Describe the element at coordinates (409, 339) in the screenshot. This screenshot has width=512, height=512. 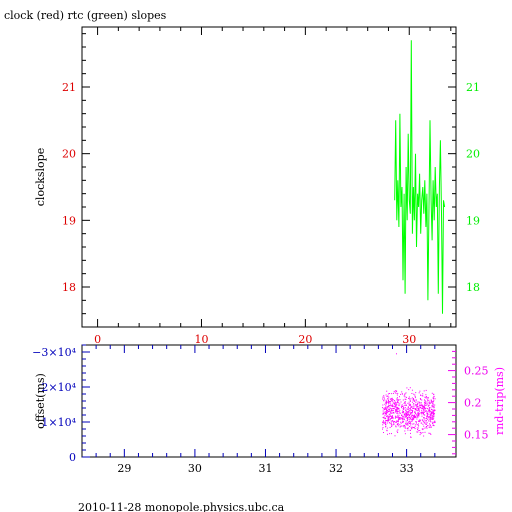
I see `x-tick-label: 30` at that location.